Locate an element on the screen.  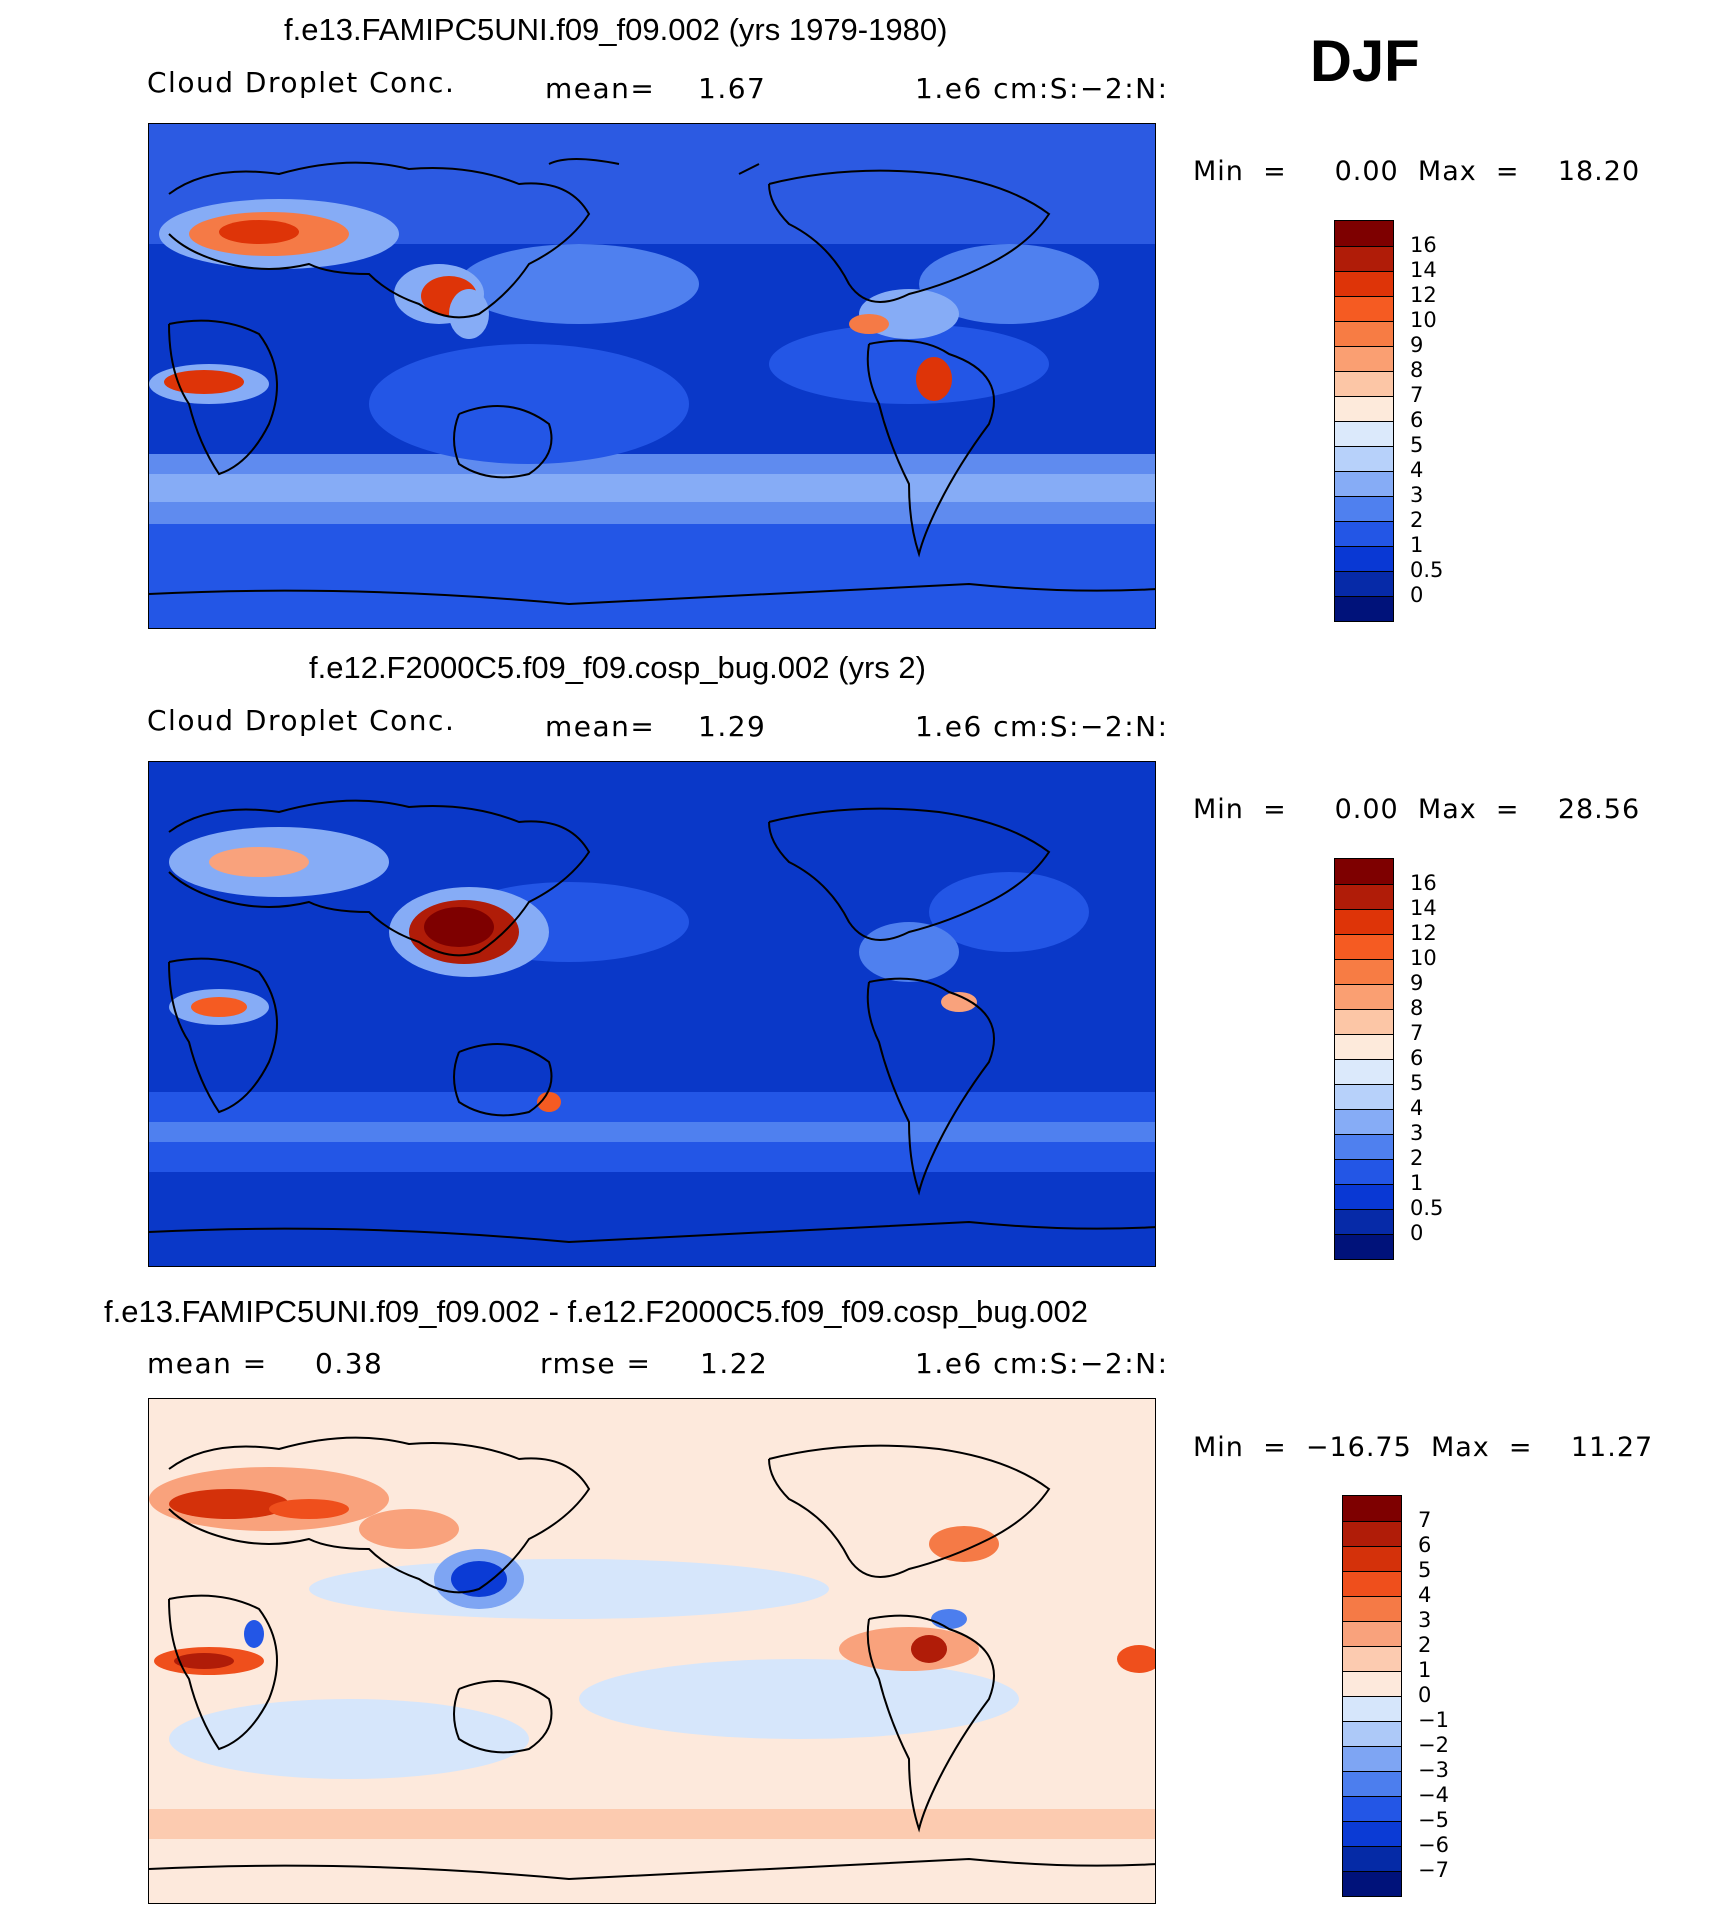
panel2-colorbar-labels: 16 14 12 10 9 8 7 6 5 4 3 2 1 0.5 0 is located at coordinates (1440, 1059).